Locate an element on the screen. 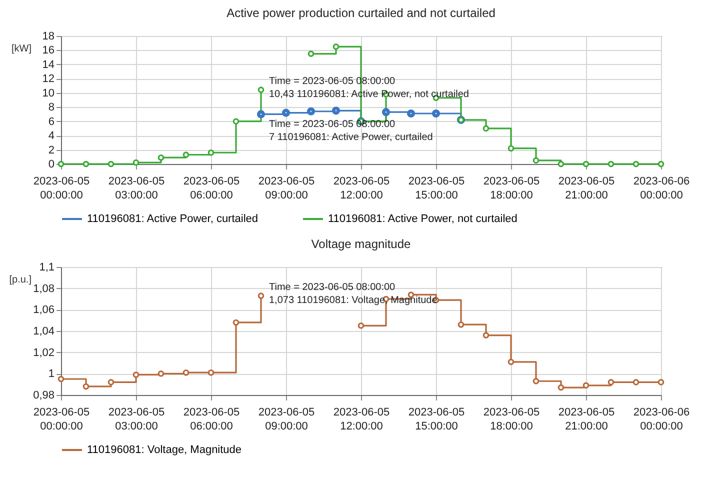  legend-label: 110196081: Active Power, curtailed is located at coordinates (172, 219).